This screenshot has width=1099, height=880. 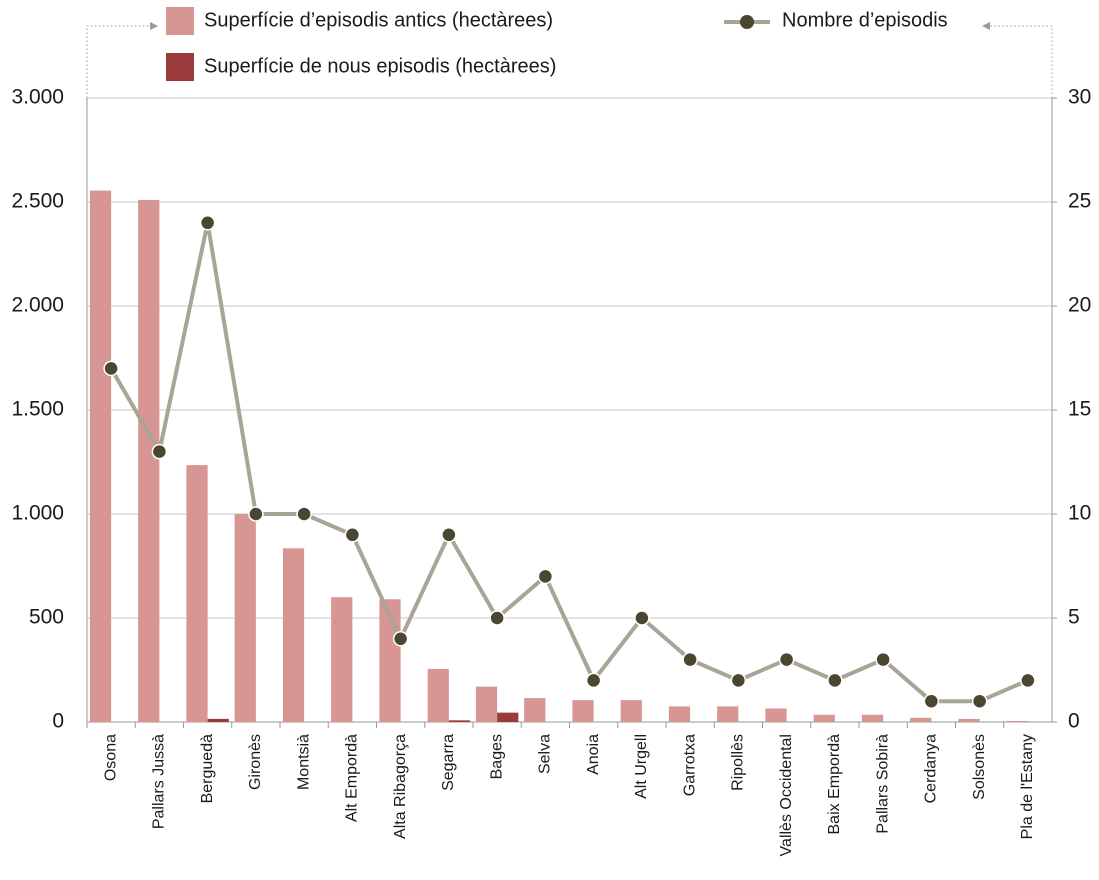 I want to click on y2-tick-label: 20, so click(x=1079, y=305).